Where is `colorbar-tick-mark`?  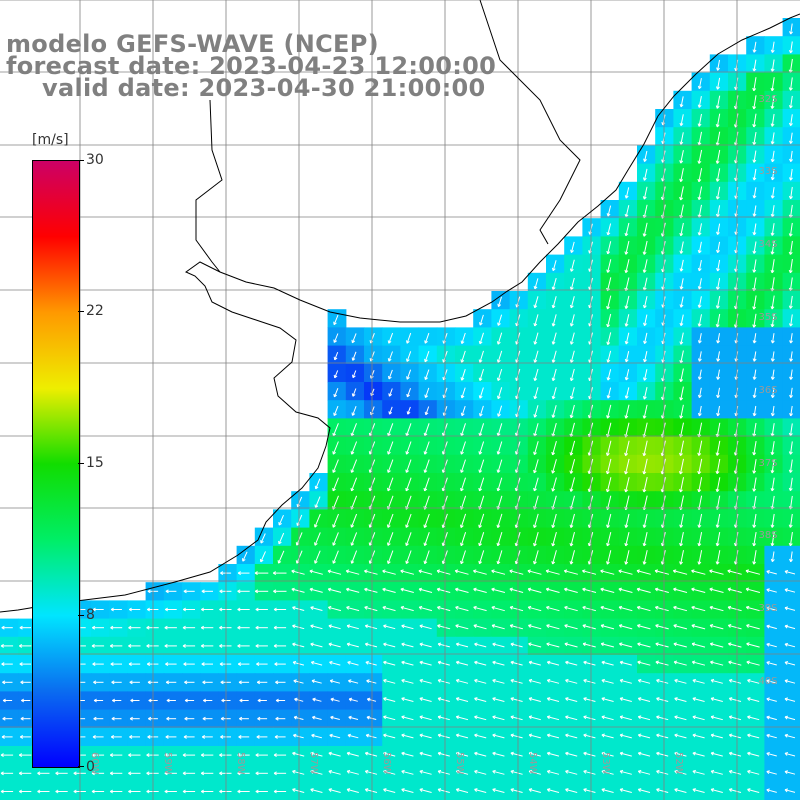
colorbar-tick-mark is located at coordinates (81, 160).